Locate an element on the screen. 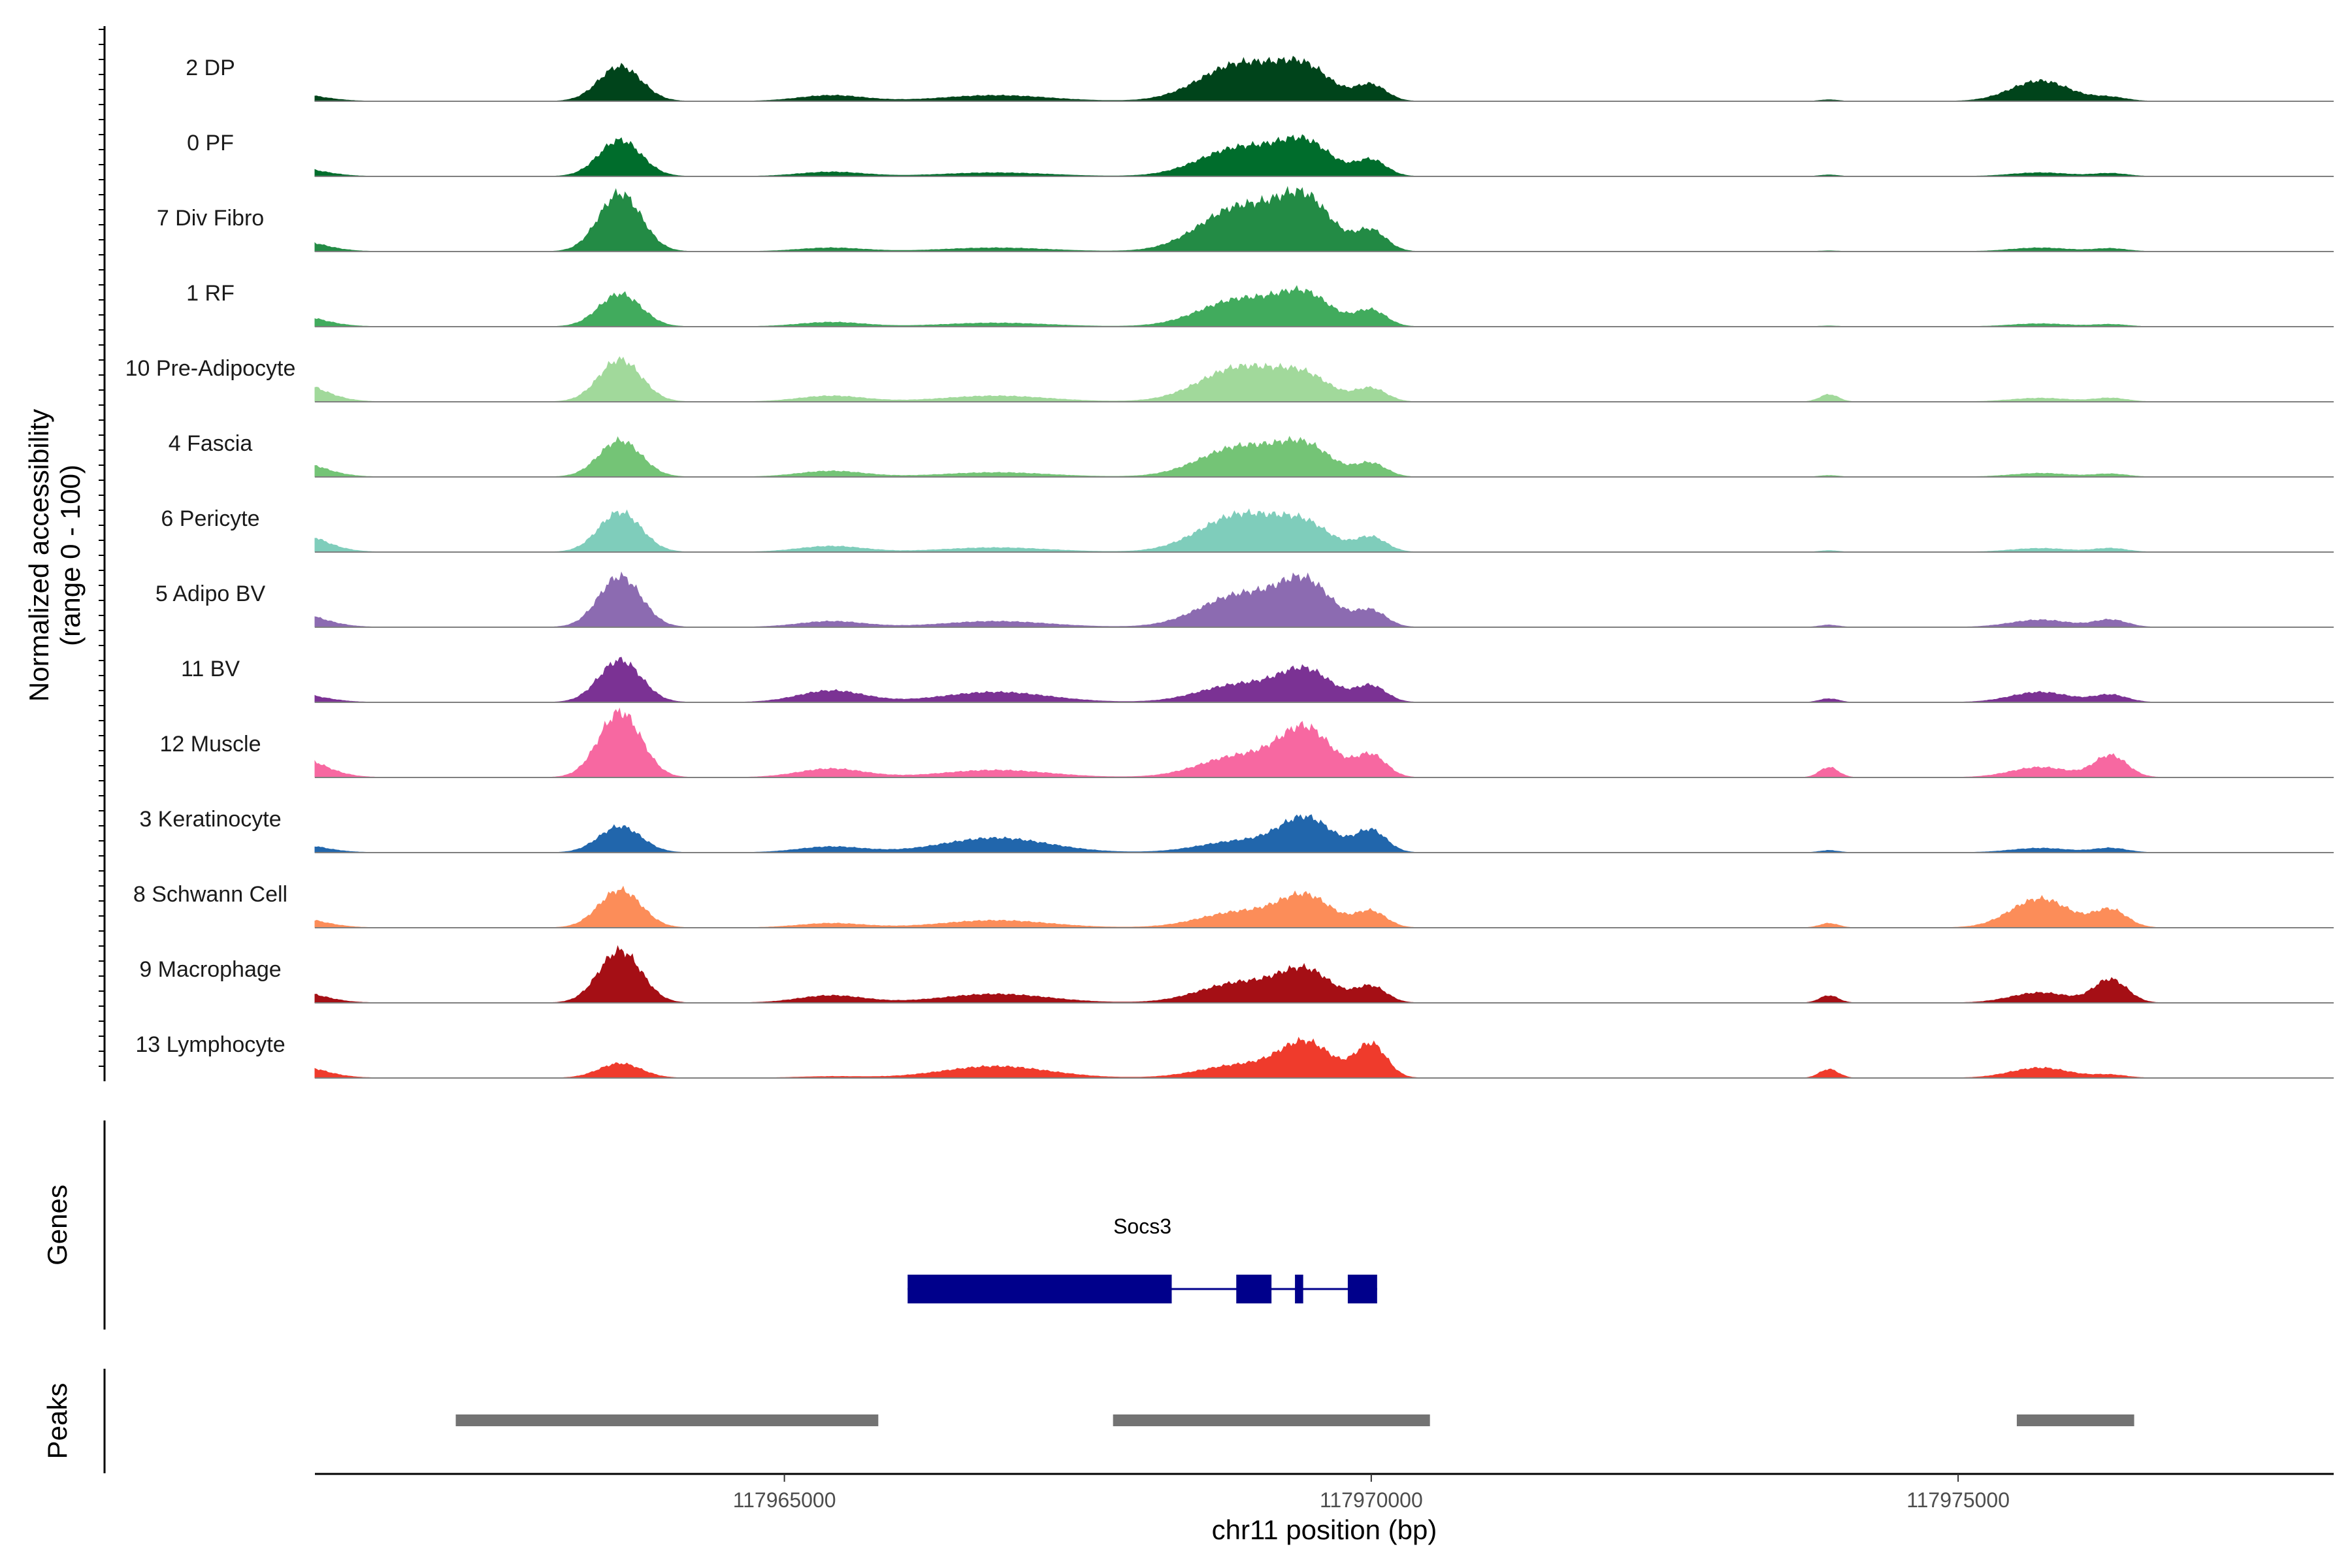 The width and height of the screenshot is (2352, 1568). track-10: 12 Muscle is located at coordinates (1247, 742).